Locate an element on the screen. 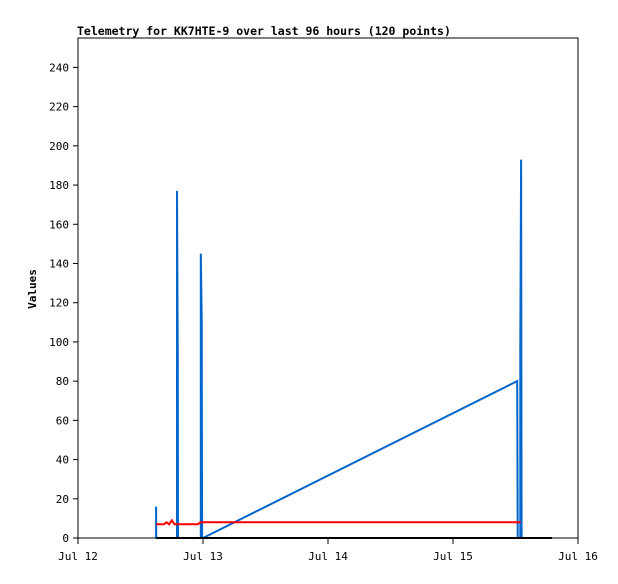 This screenshot has height=584, width=618. y-tick-label: 40 is located at coordinates (62, 460).